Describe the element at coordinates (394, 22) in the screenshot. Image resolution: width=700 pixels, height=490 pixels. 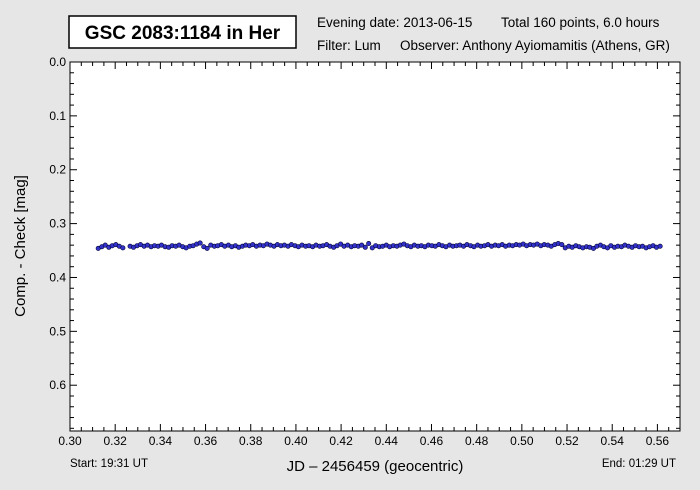
I see `evening-date: Evening date: 2013-06-15` at that location.